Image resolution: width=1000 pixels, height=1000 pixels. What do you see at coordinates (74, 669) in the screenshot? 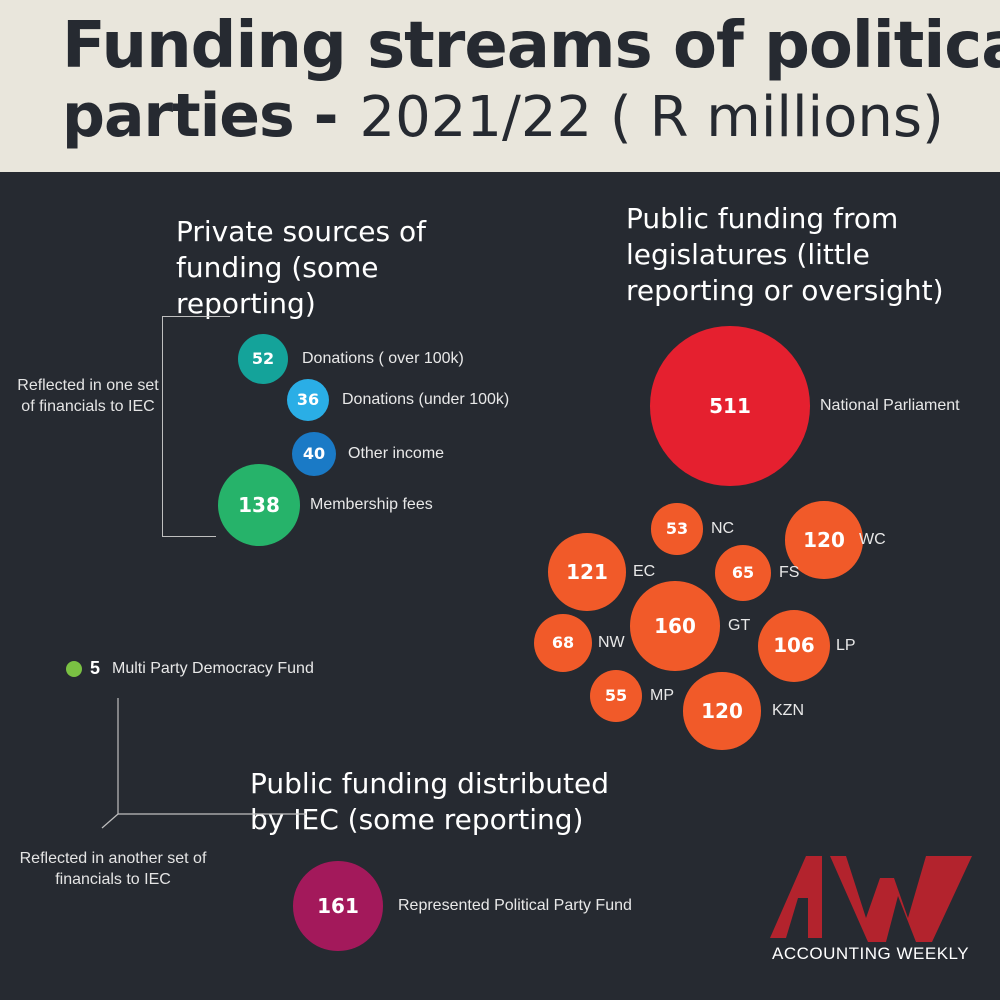
I see `bubble-multi-party-democracy-fund` at bounding box center [74, 669].